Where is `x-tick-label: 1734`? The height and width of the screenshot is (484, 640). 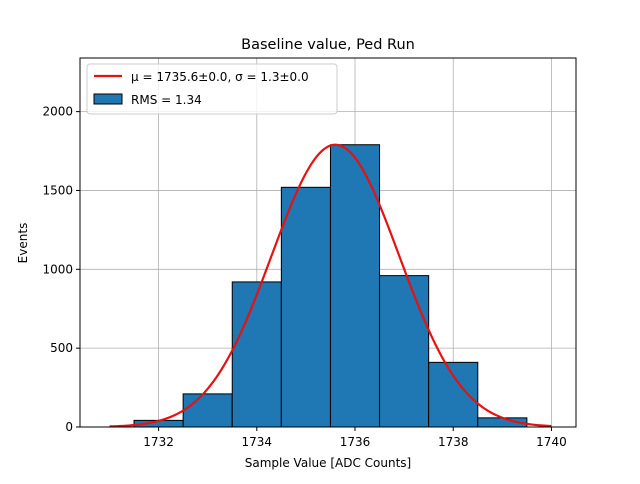 x-tick-label: 1734 is located at coordinates (257, 442).